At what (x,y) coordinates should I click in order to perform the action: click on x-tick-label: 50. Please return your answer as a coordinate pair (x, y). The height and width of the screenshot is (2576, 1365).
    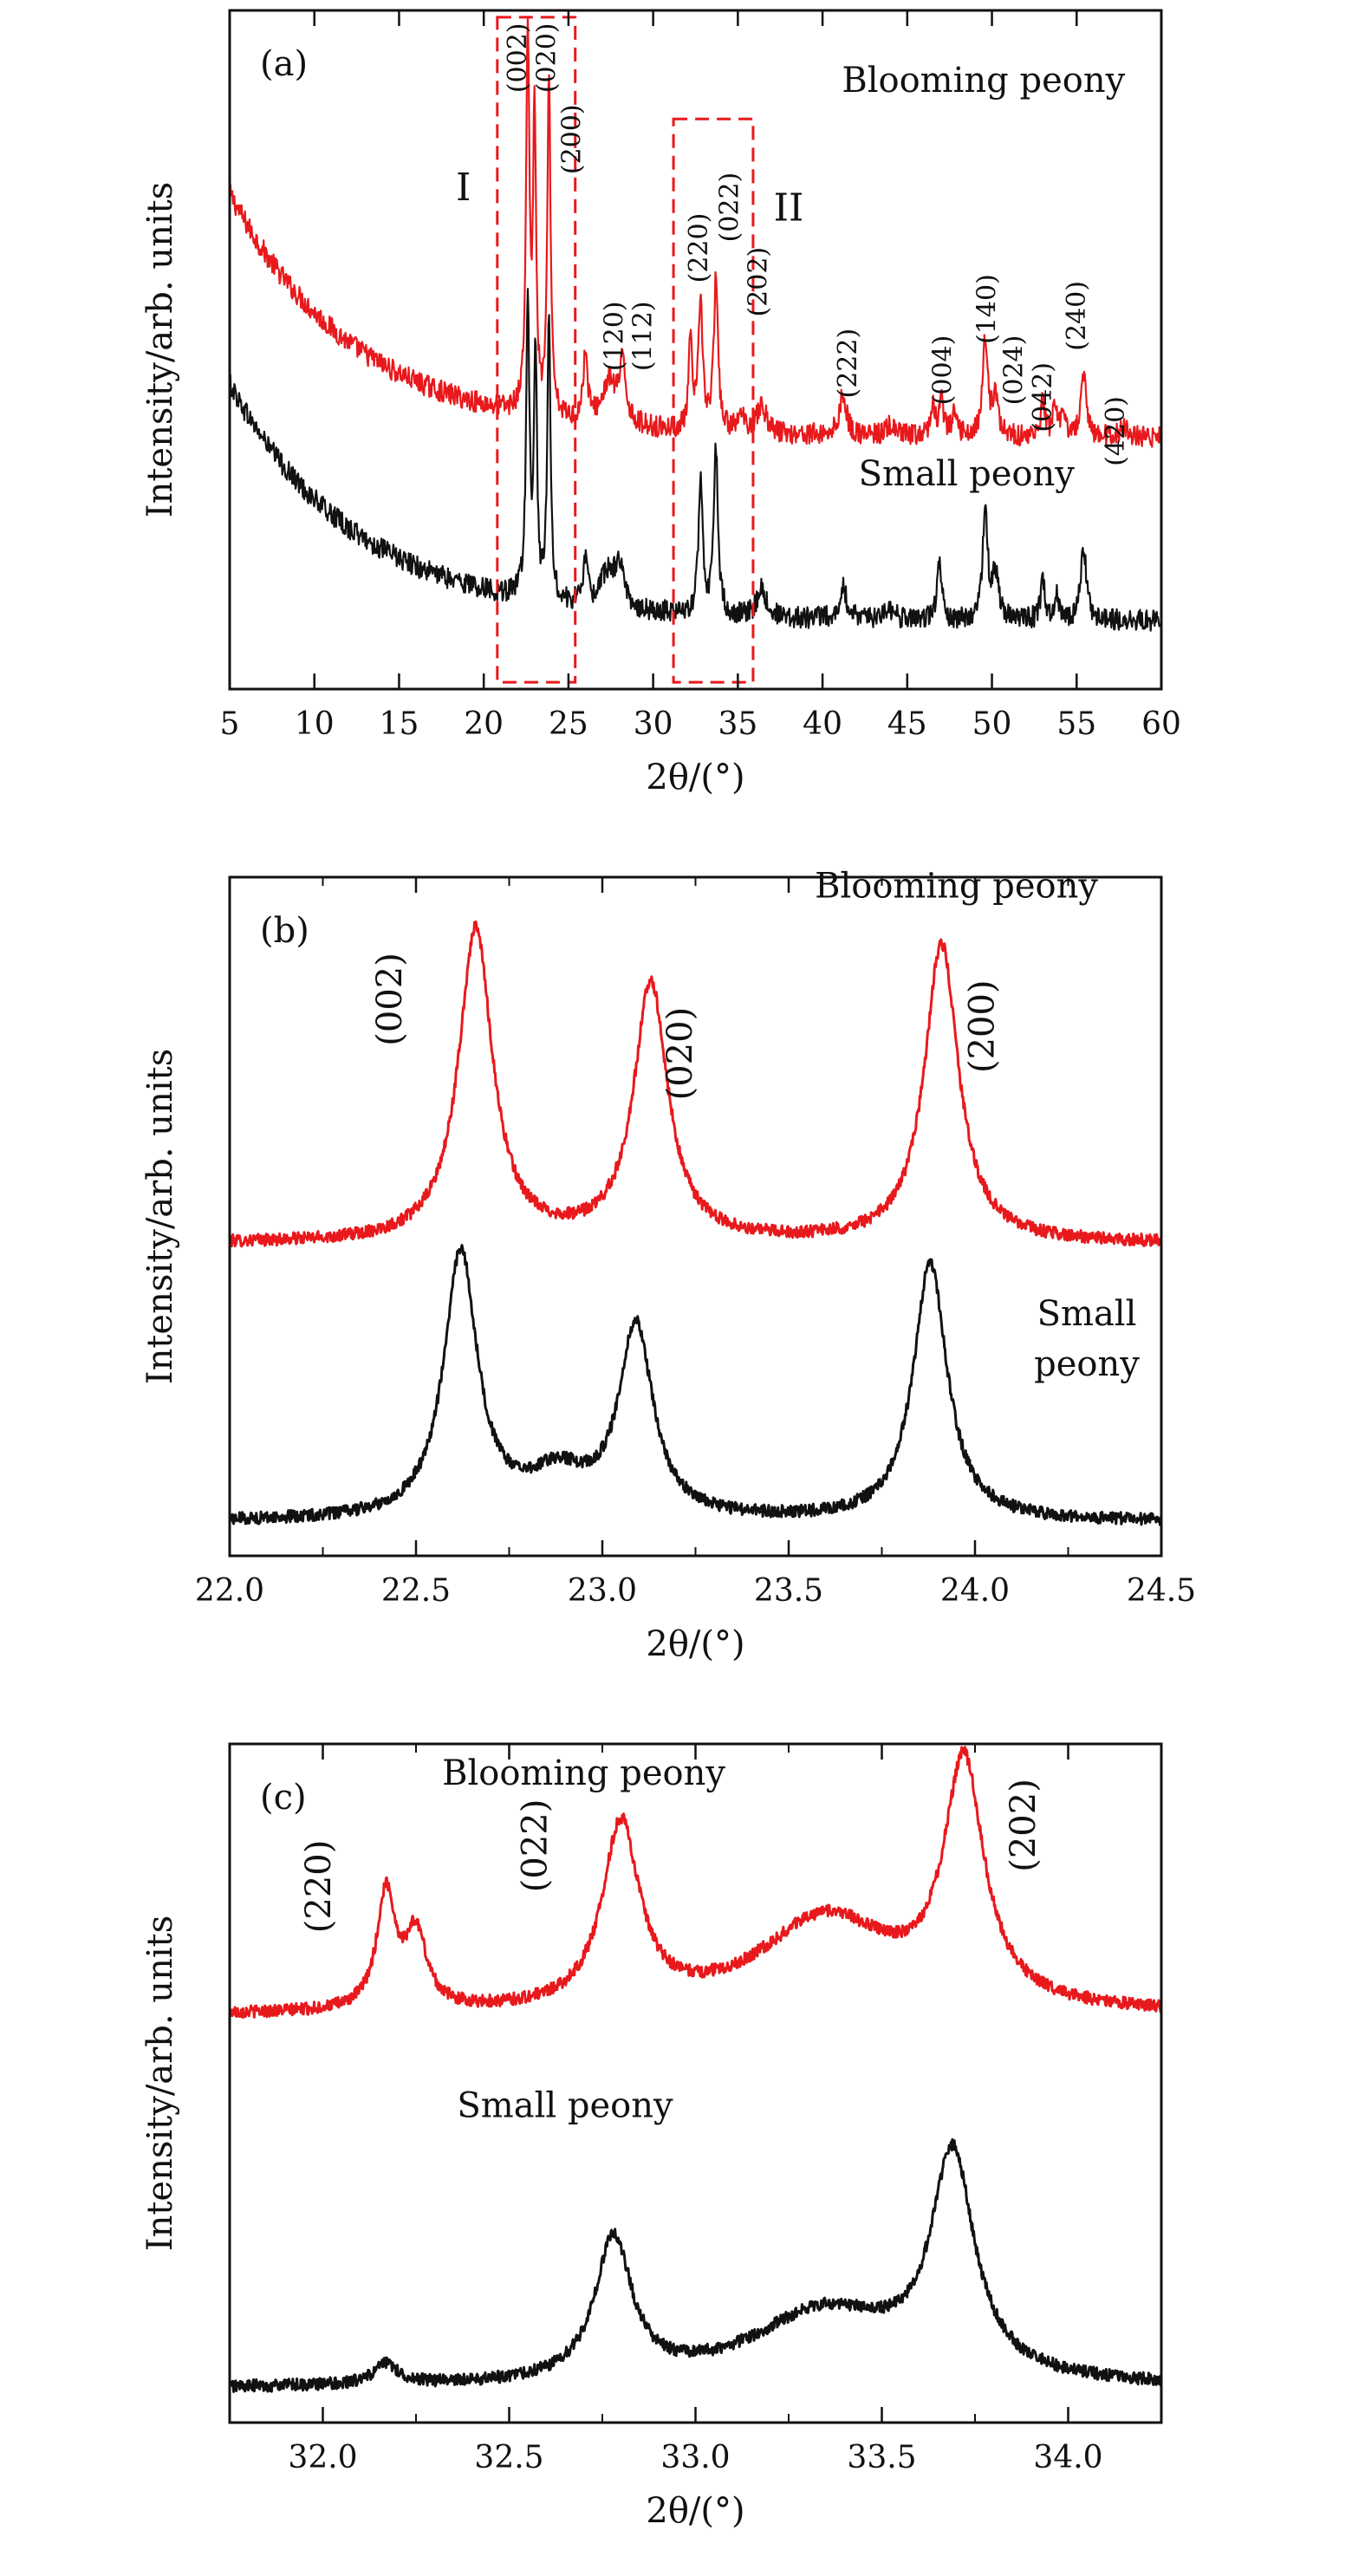
    Looking at the image, I should click on (992, 724).